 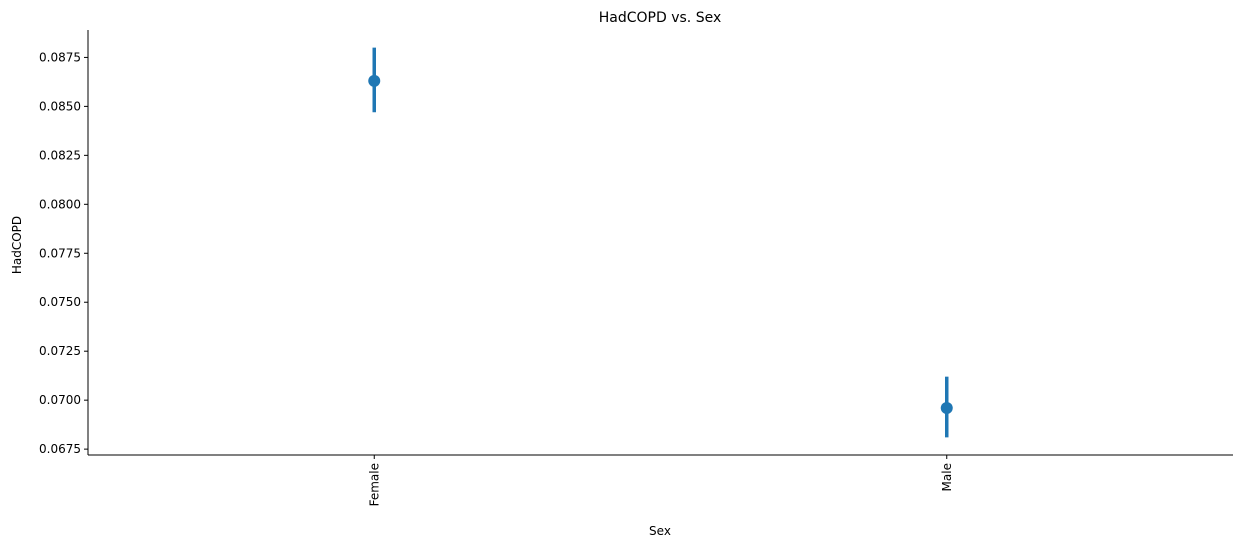 I want to click on y-axis-label: HadCOPD, so click(x=17, y=245).